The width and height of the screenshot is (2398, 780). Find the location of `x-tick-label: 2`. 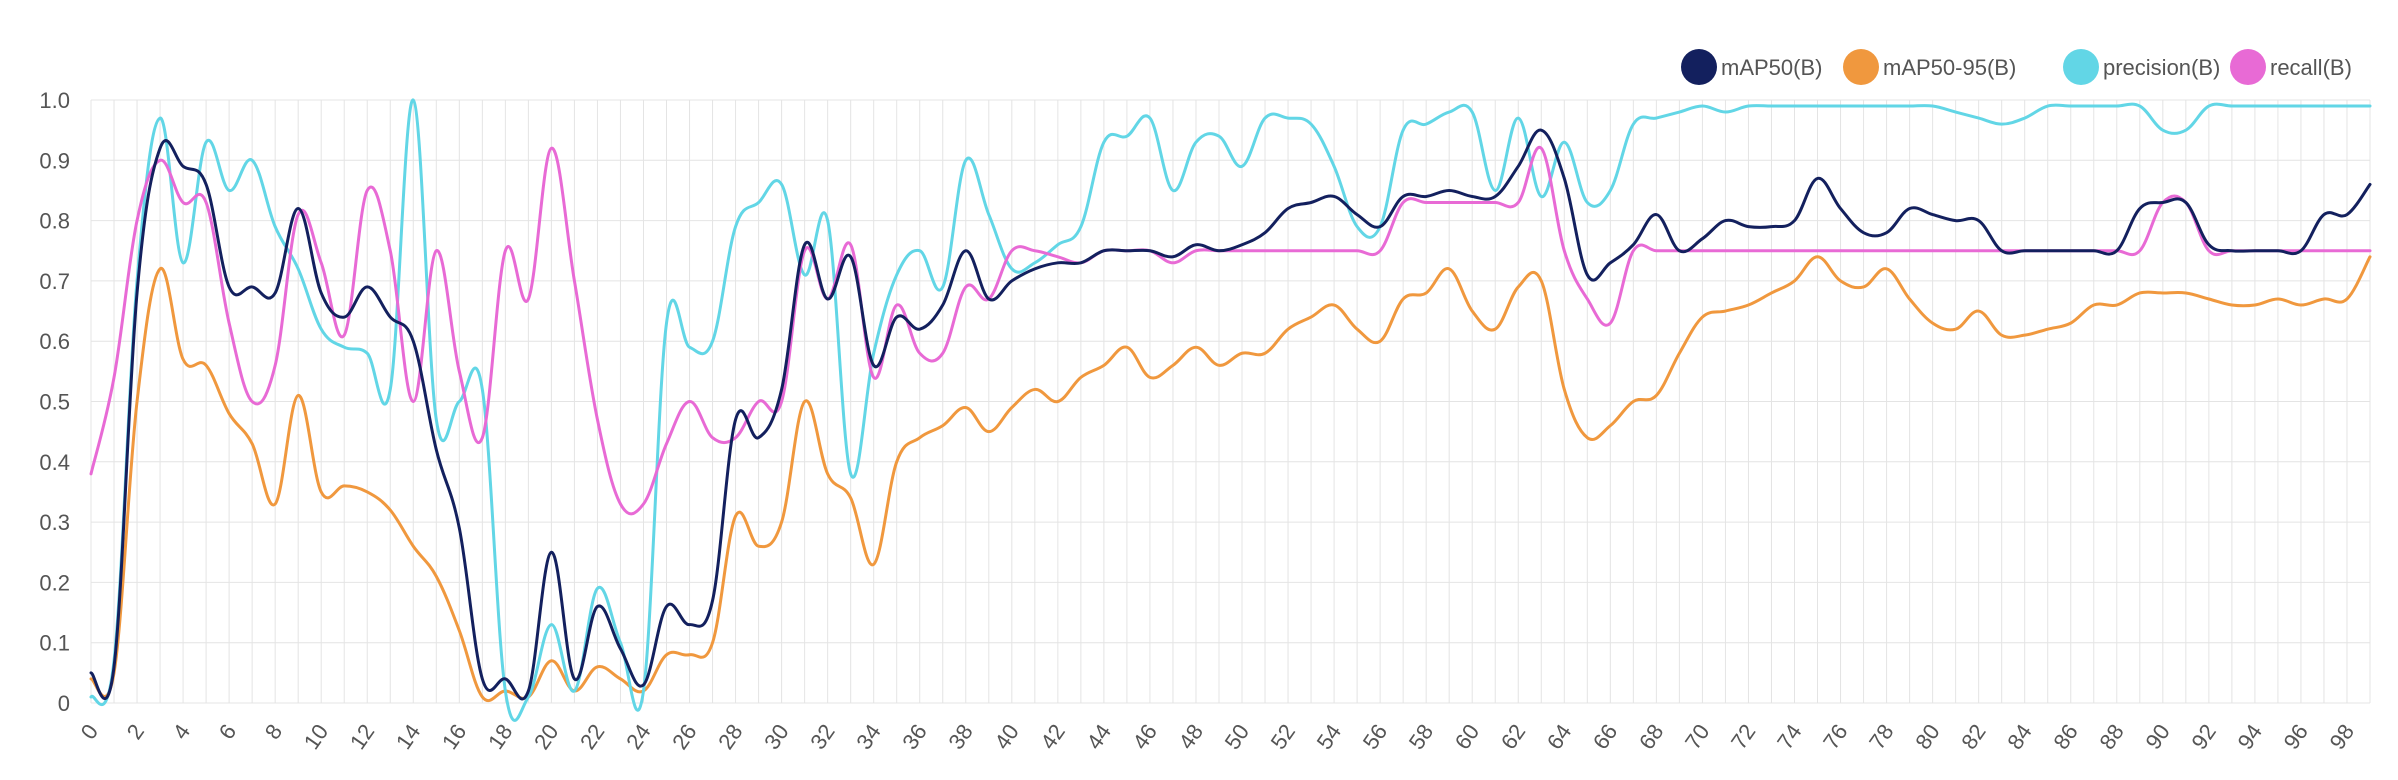

x-tick-label: 2 is located at coordinates (136, 732).